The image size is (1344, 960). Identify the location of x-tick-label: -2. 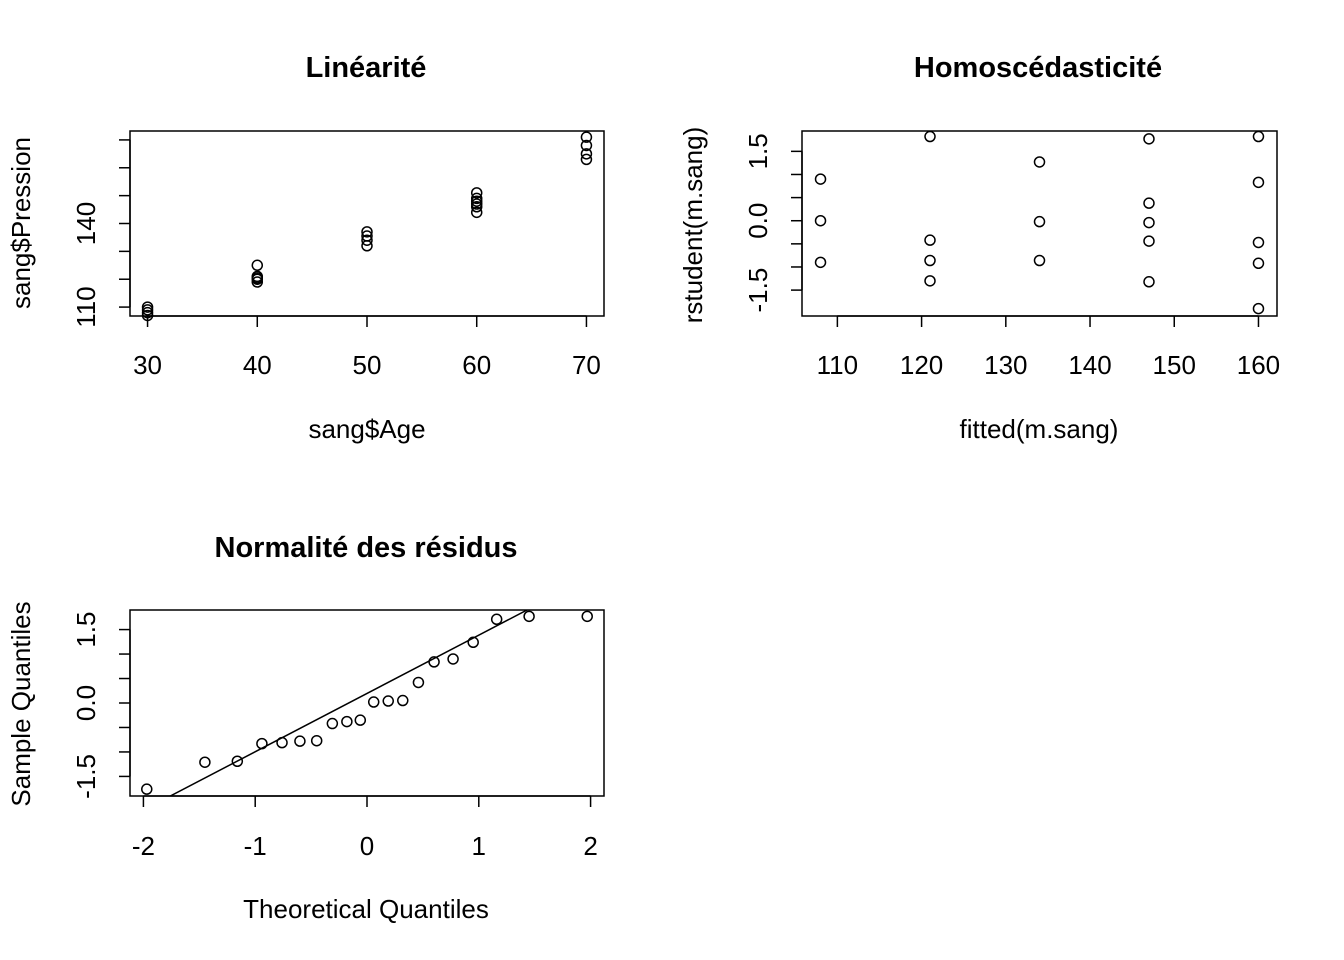
(143, 846).